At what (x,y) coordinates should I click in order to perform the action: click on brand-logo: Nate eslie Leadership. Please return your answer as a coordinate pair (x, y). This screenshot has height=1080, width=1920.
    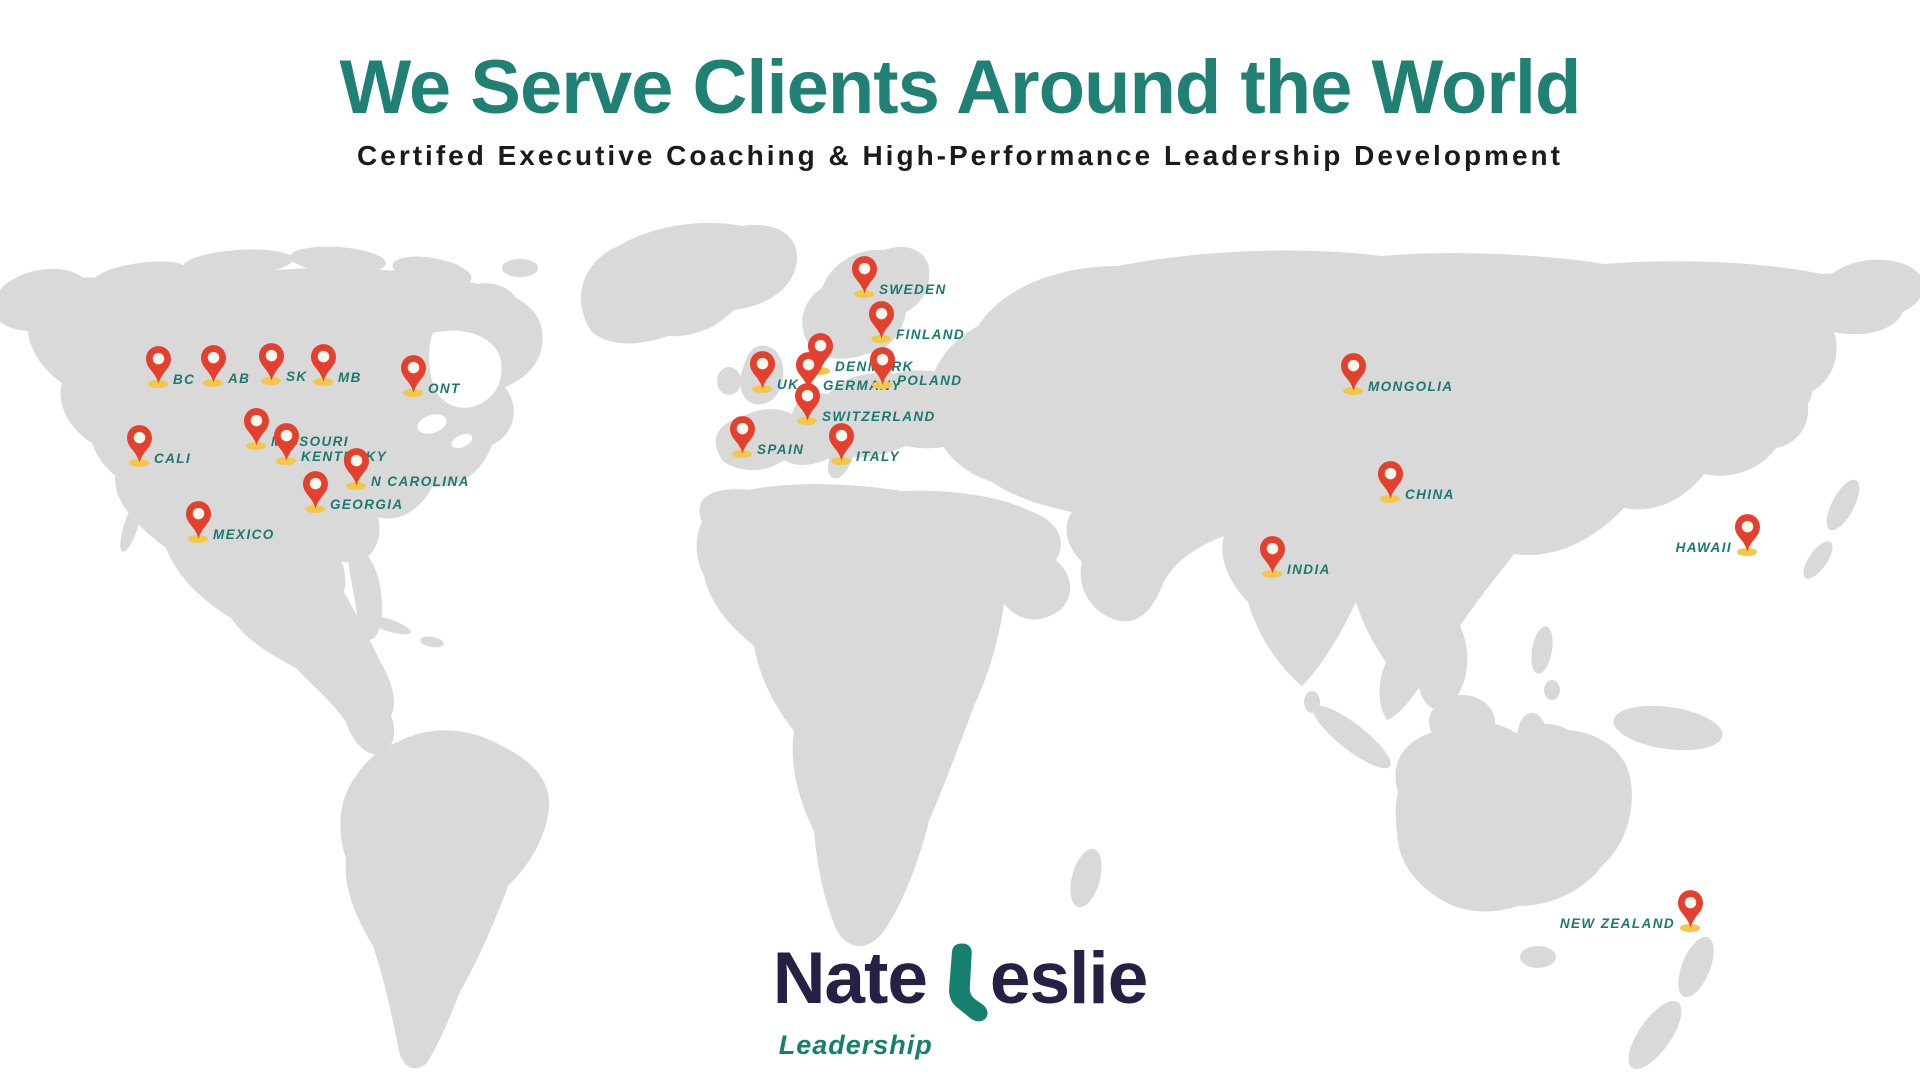
    Looking at the image, I should click on (961, 1001).